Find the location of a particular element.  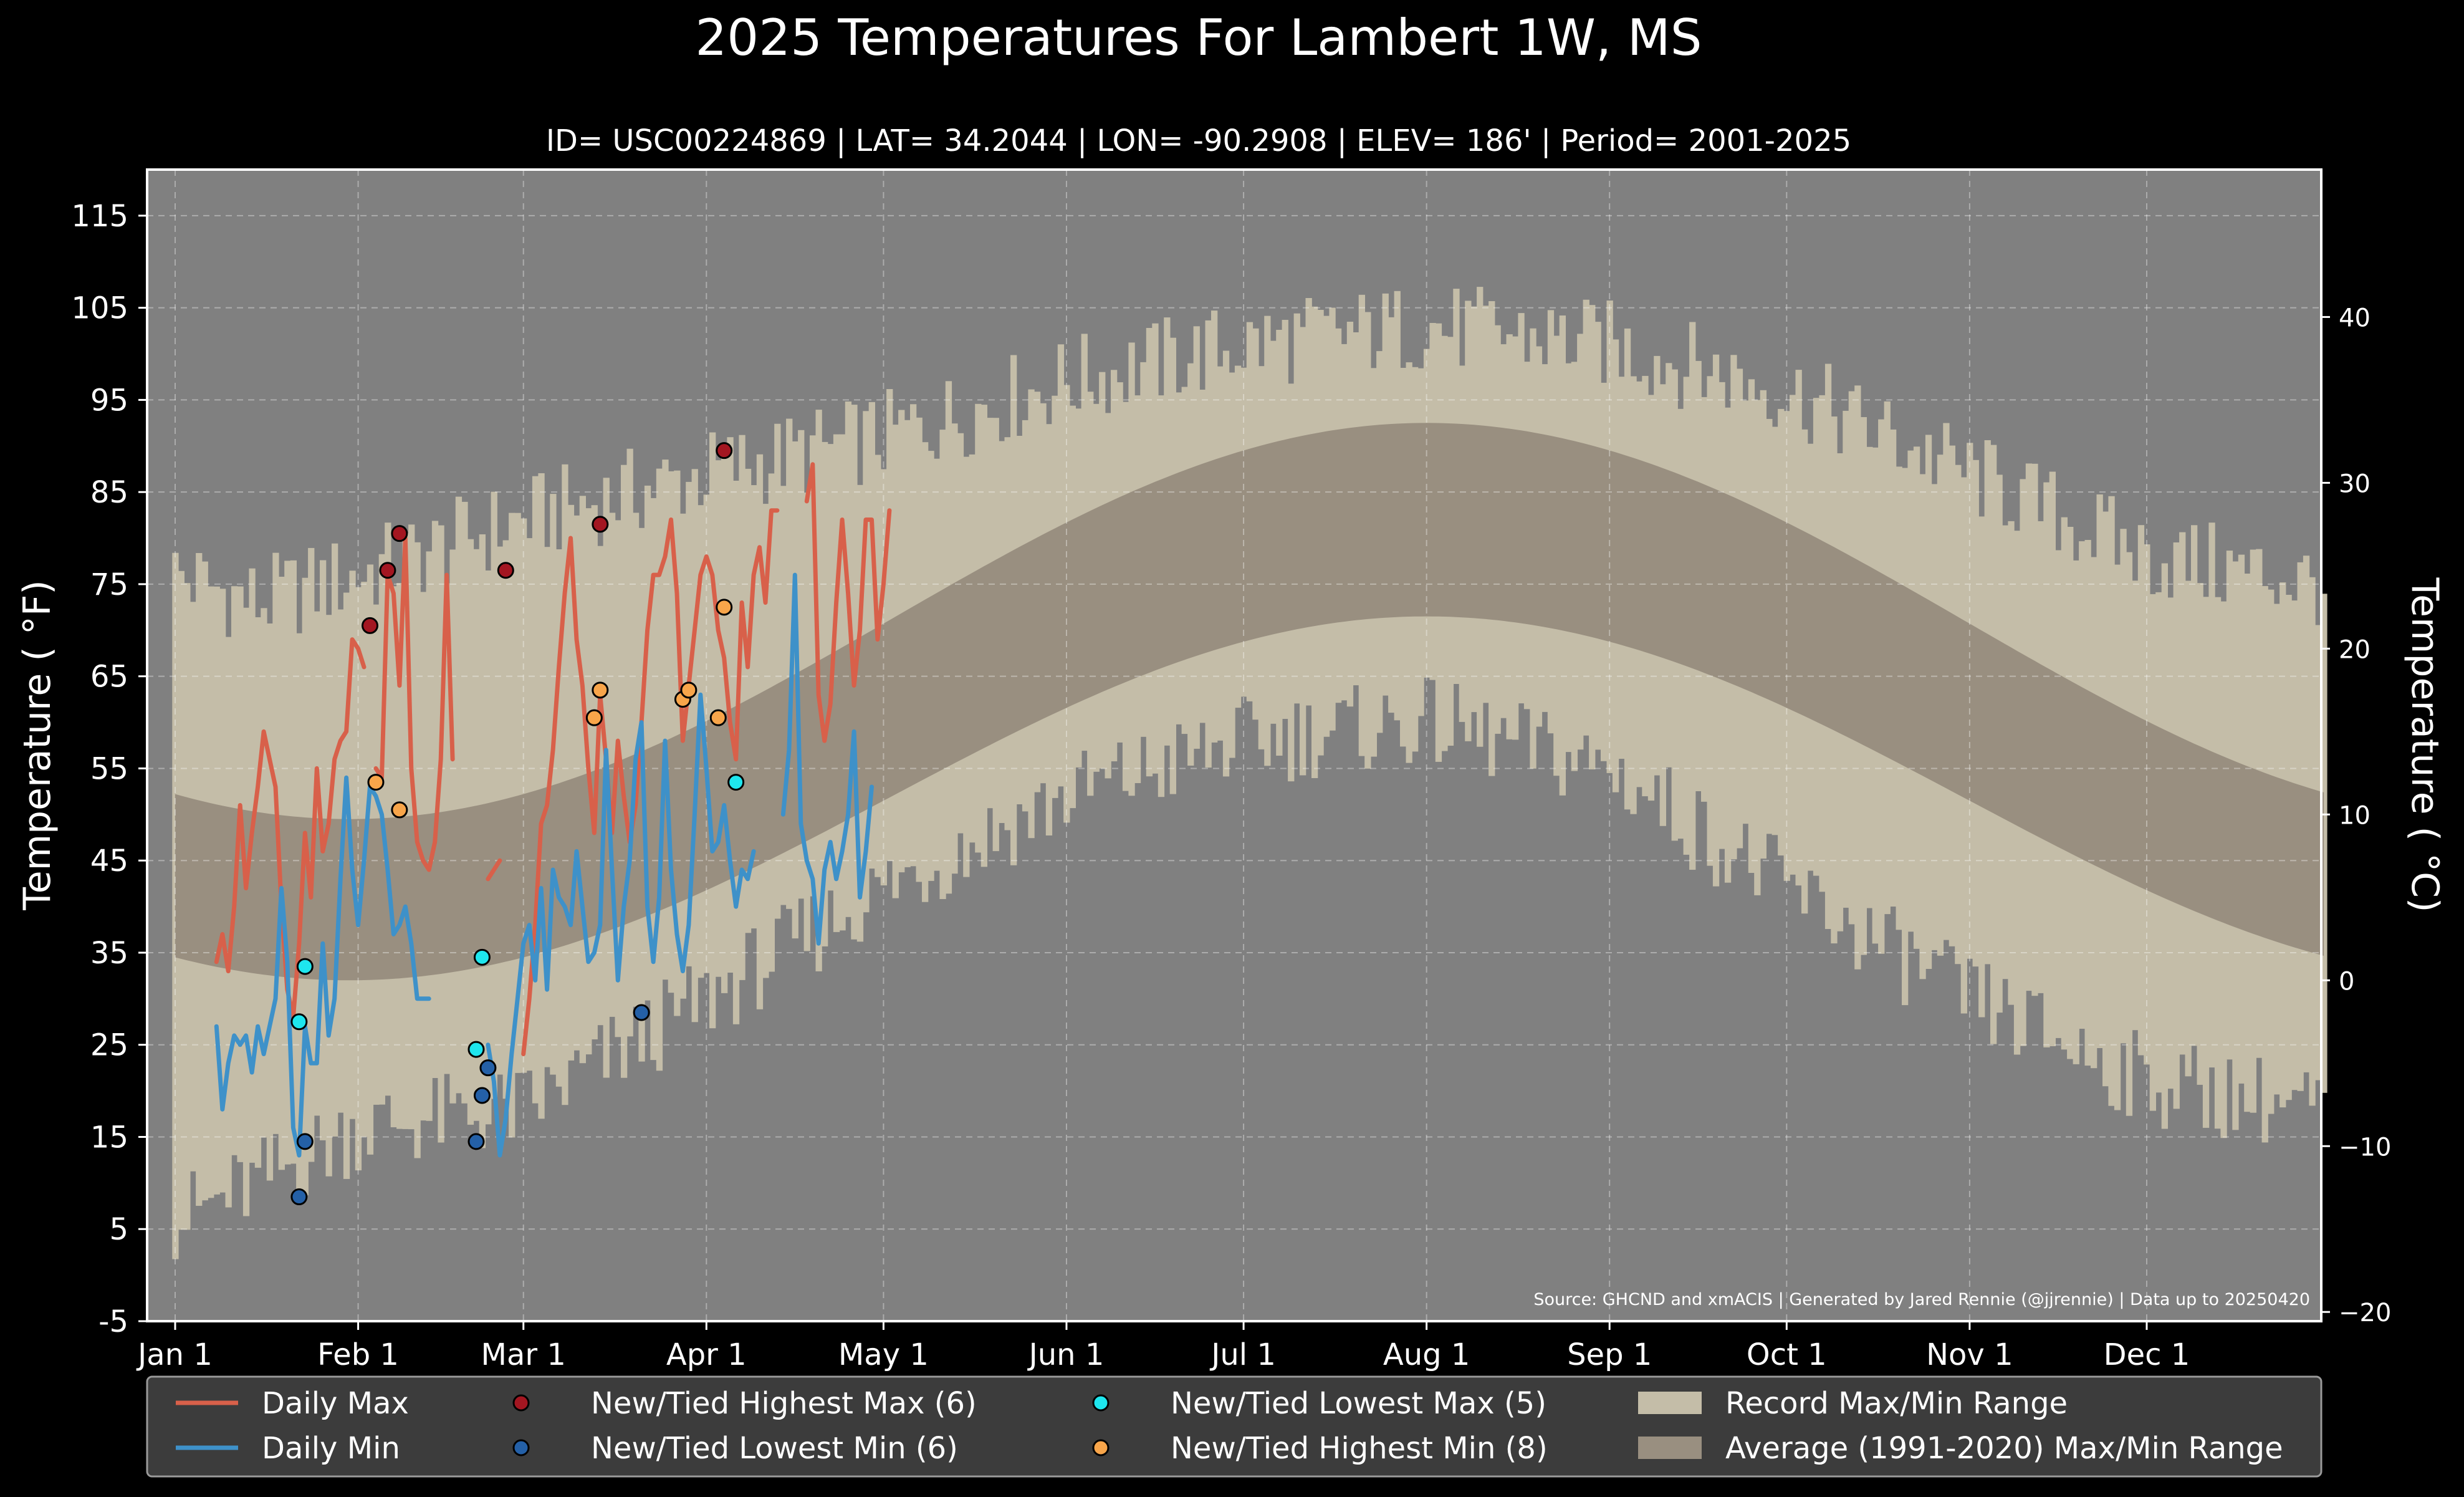

y2-tick-label: 20 is located at coordinates (2355, 649).